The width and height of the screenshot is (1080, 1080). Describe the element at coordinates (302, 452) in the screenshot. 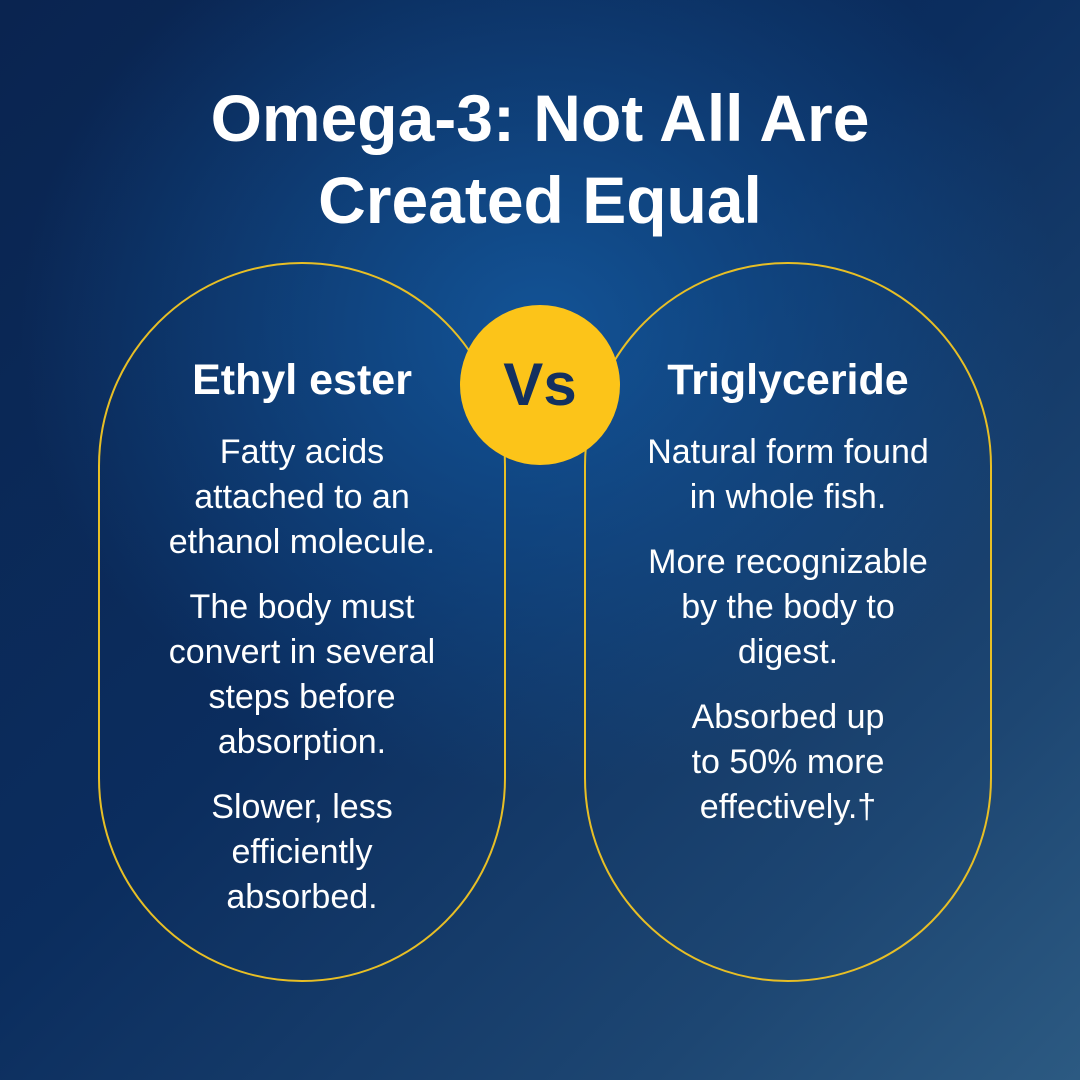

I see `panel-text: Fatty acids` at that location.